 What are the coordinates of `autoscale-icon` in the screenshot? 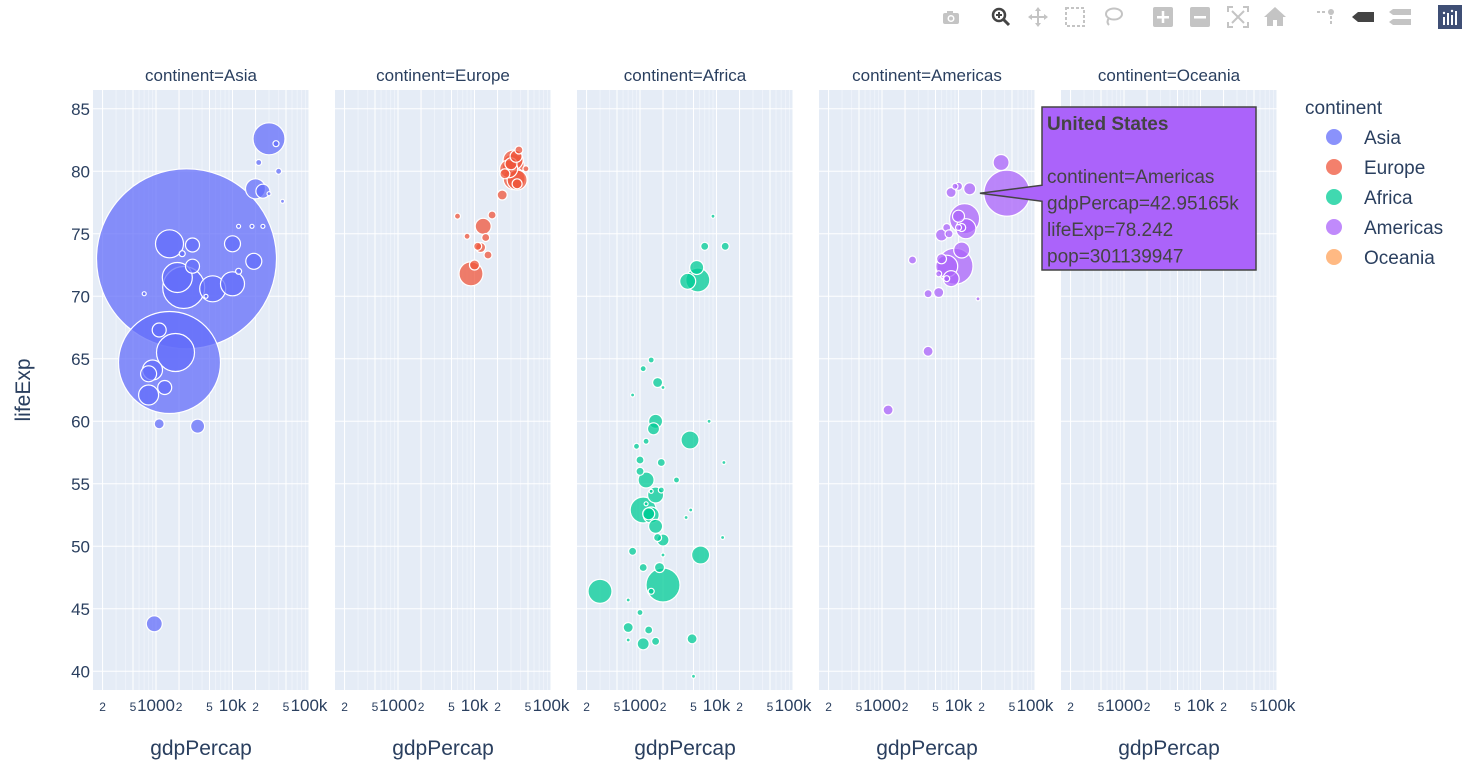 It's located at (1238, 17).